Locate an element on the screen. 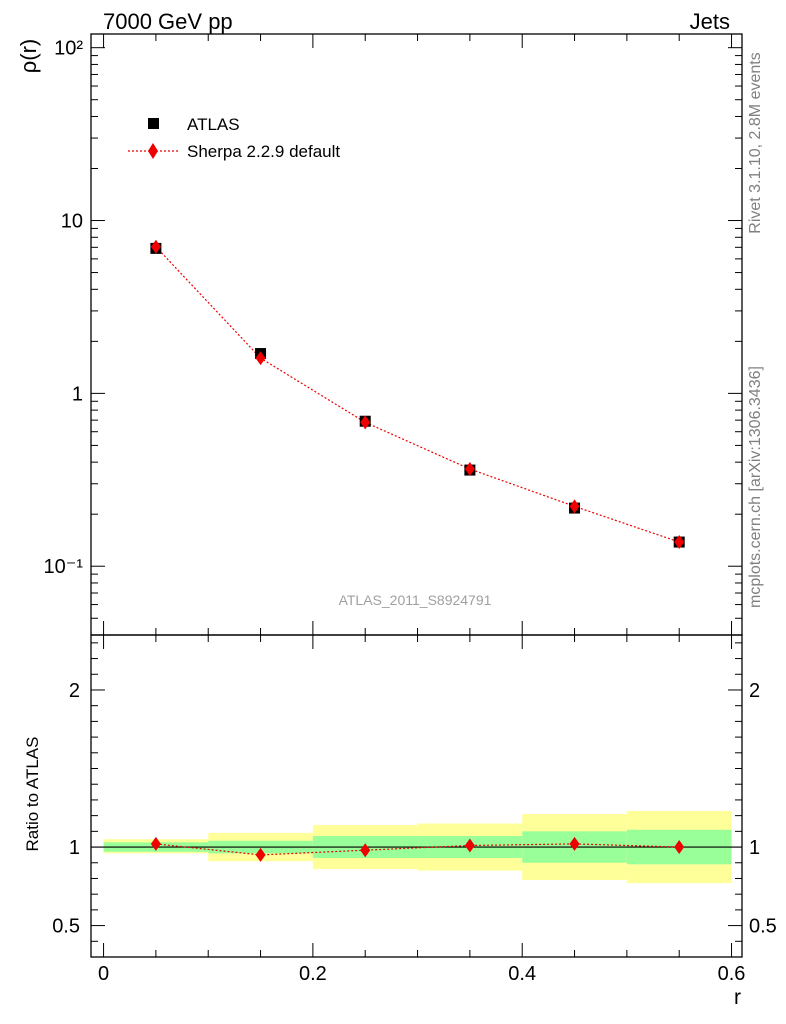 This screenshot has height=1024, width=786. ratio-y-tick-label: 1 is located at coordinates (74, 848).